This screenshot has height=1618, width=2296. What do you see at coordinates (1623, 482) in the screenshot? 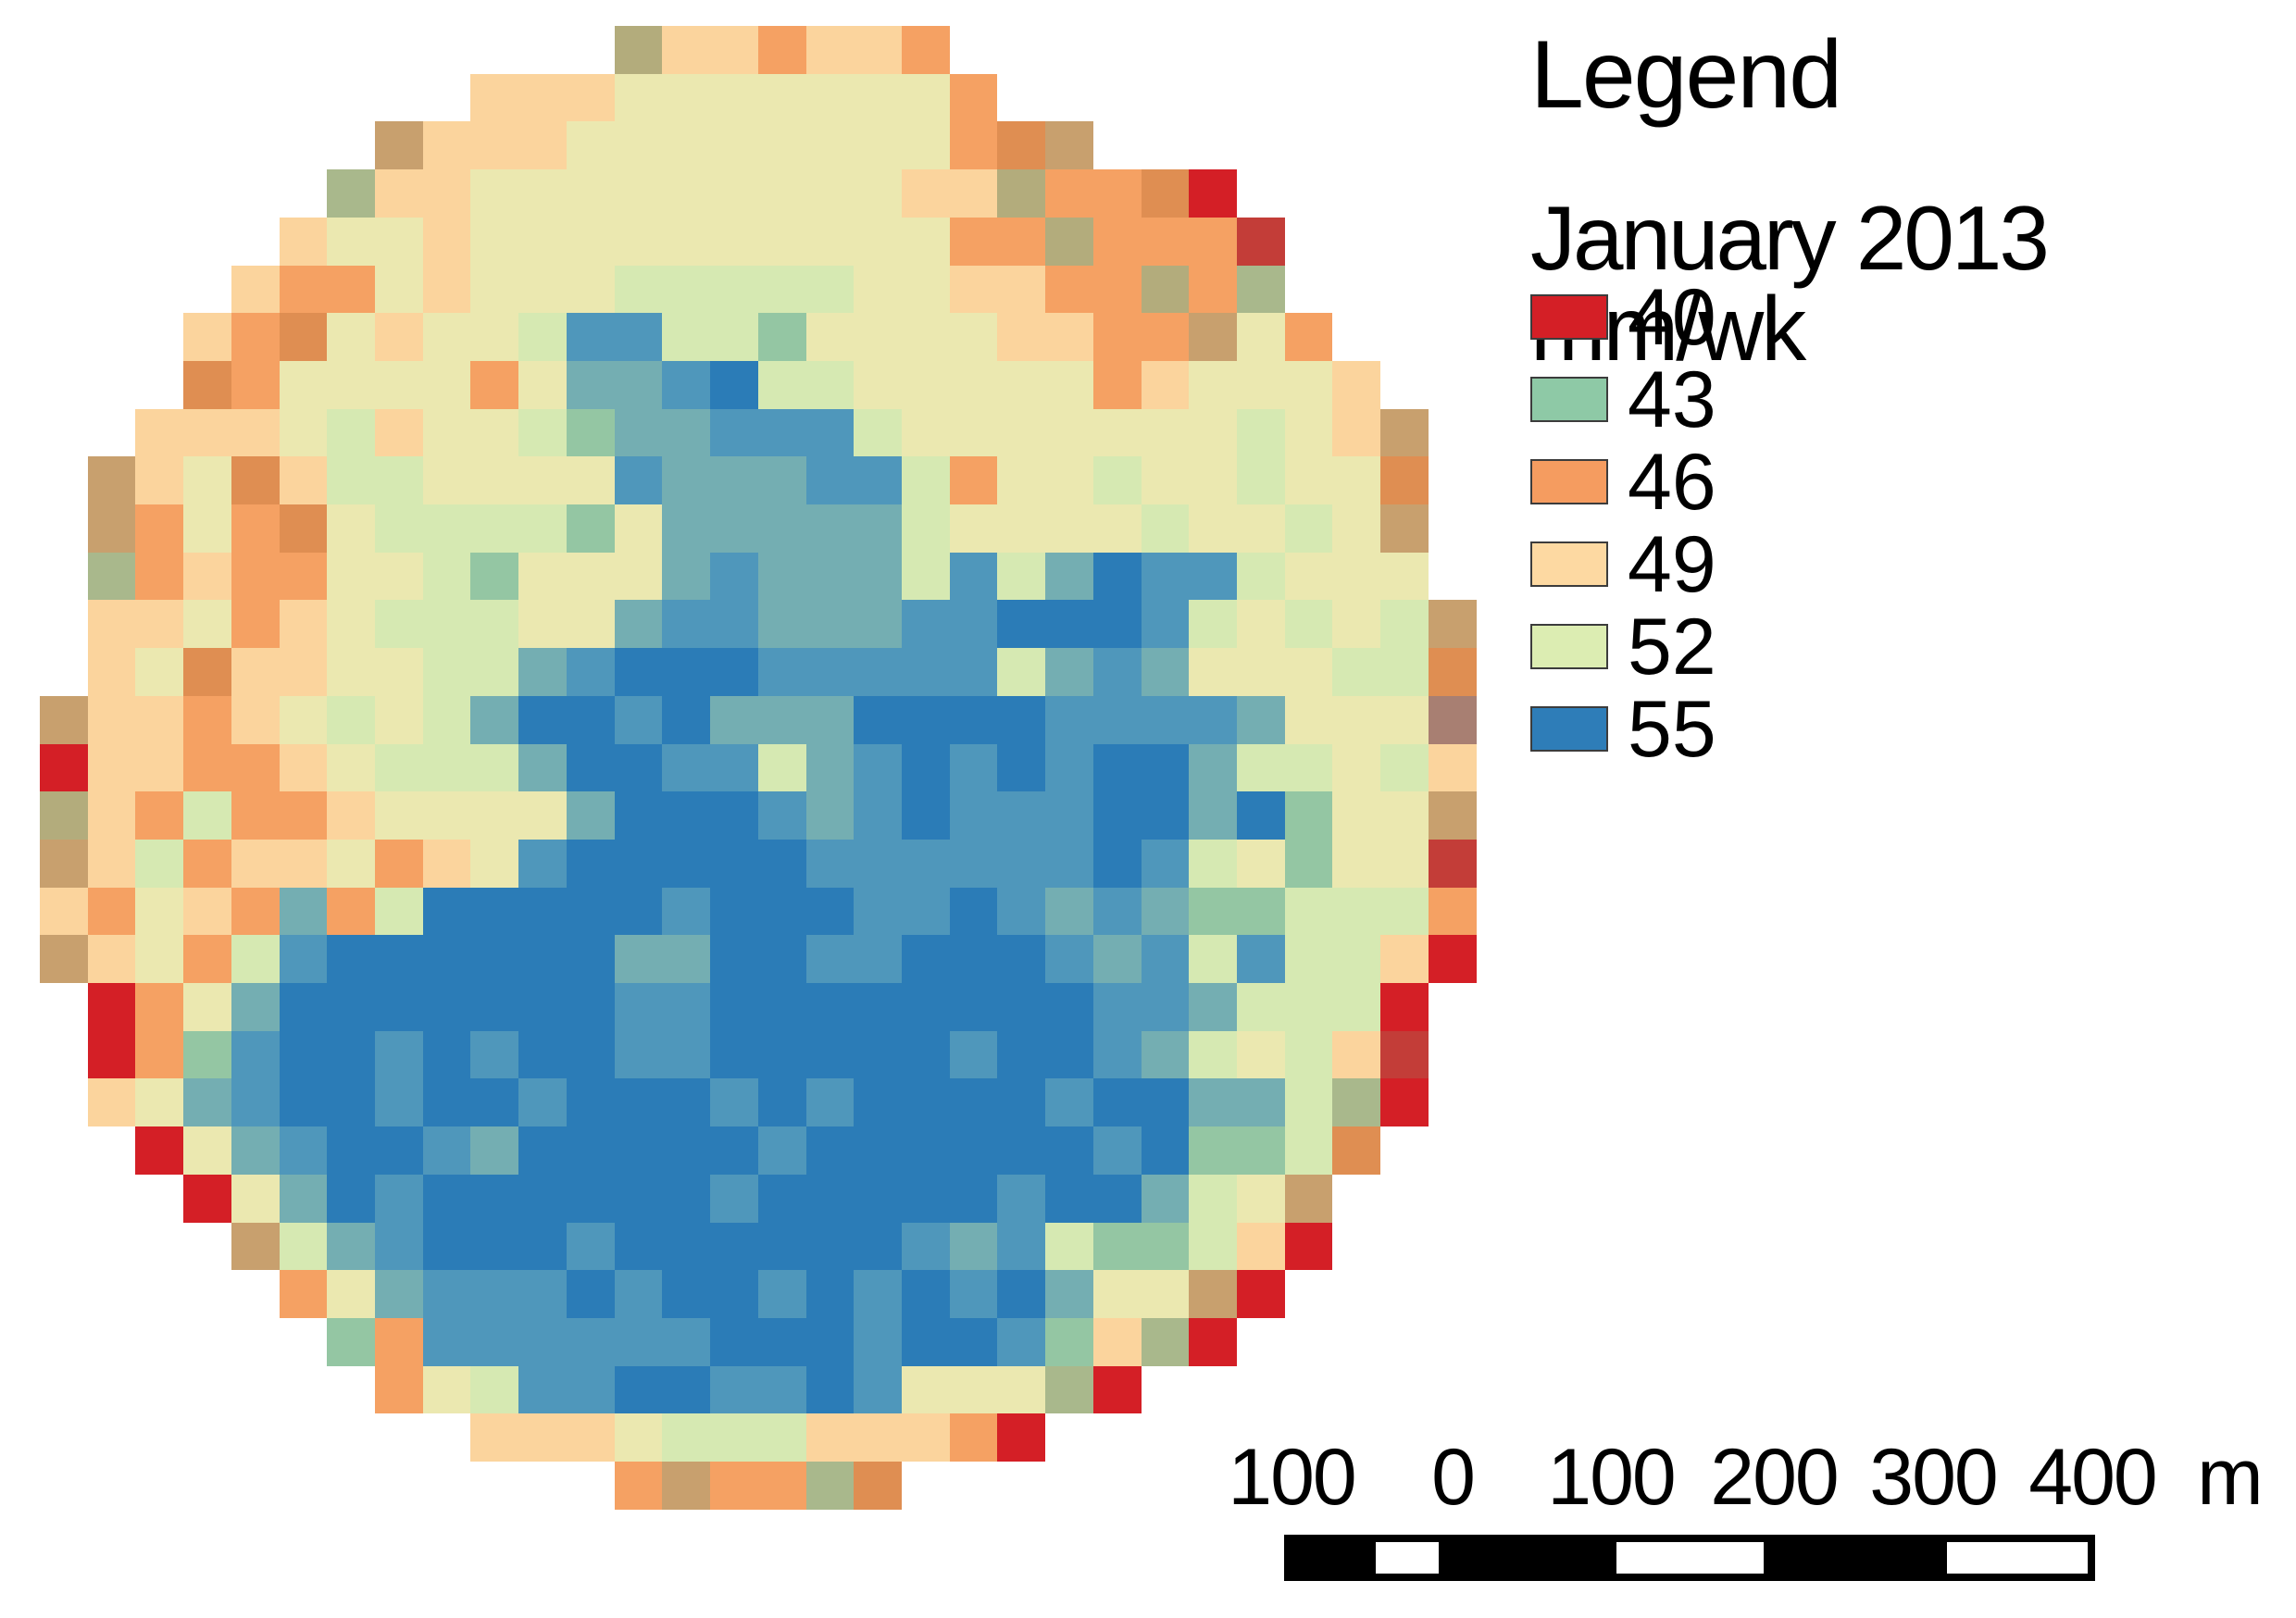
I see `legend-entry: 46` at bounding box center [1623, 482].